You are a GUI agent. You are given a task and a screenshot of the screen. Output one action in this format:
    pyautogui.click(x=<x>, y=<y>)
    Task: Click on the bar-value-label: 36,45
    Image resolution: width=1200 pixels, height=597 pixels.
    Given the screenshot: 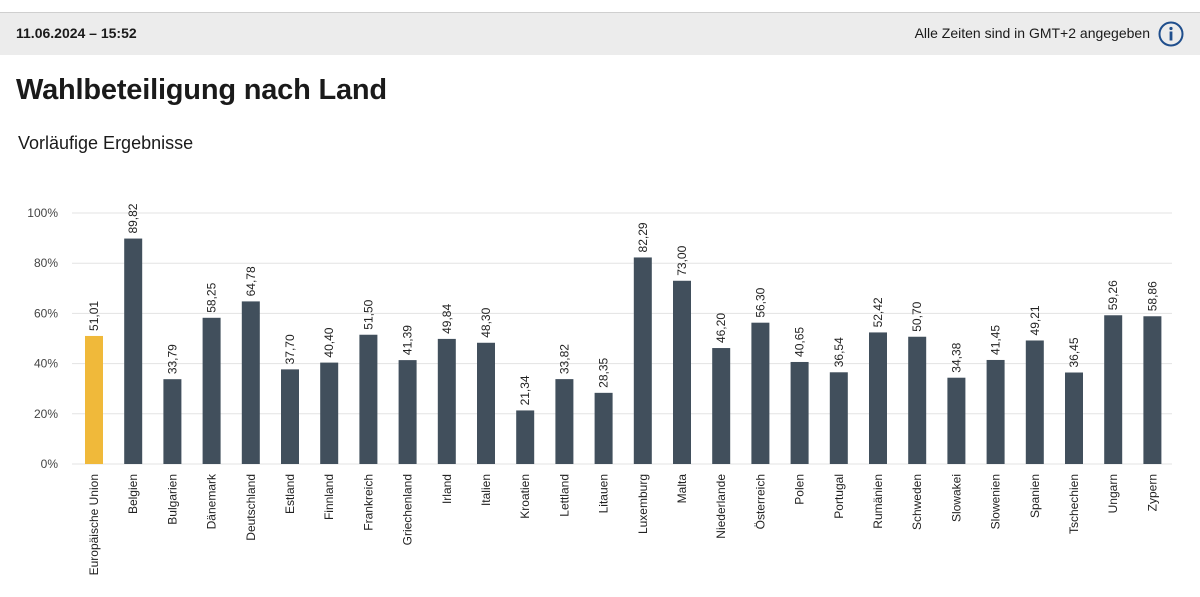 What is the action you would take?
    pyautogui.click(x=1074, y=352)
    